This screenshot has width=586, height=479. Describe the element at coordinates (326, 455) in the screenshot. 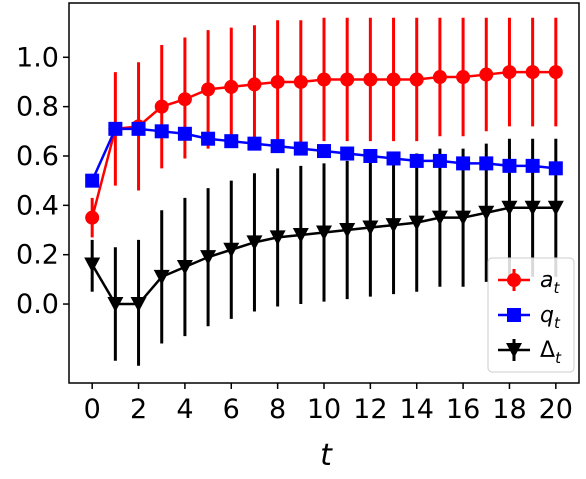

I see `x-axis-label: t` at that location.